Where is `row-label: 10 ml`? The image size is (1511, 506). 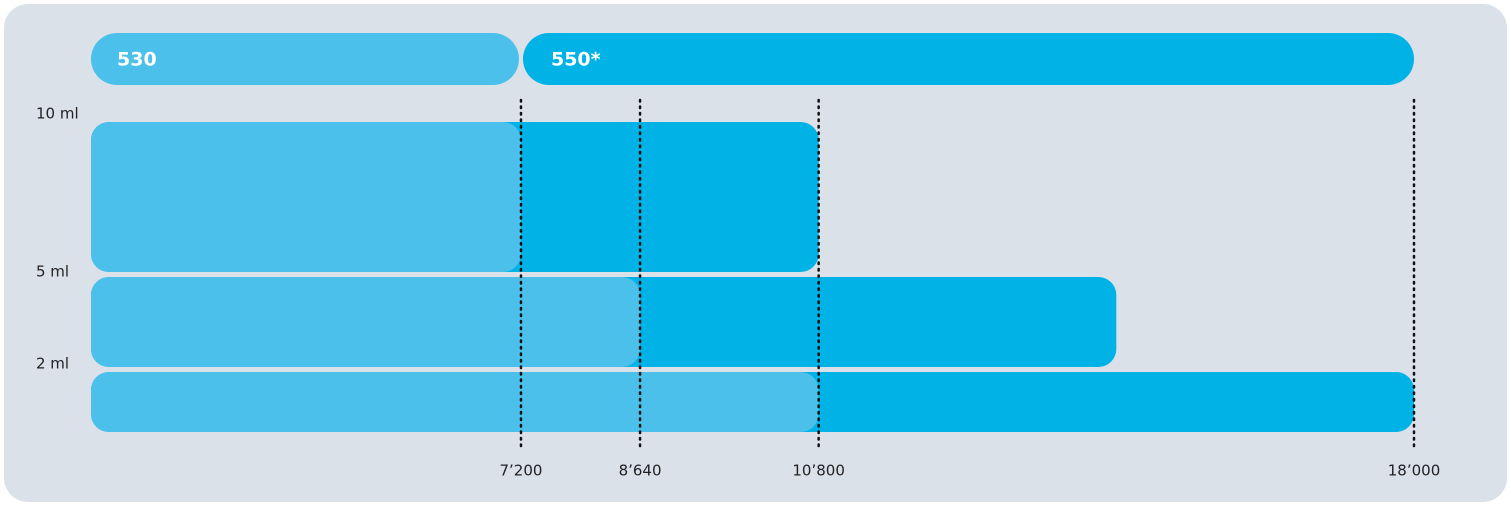 row-label: 10 ml is located at coordinates (57, 114).